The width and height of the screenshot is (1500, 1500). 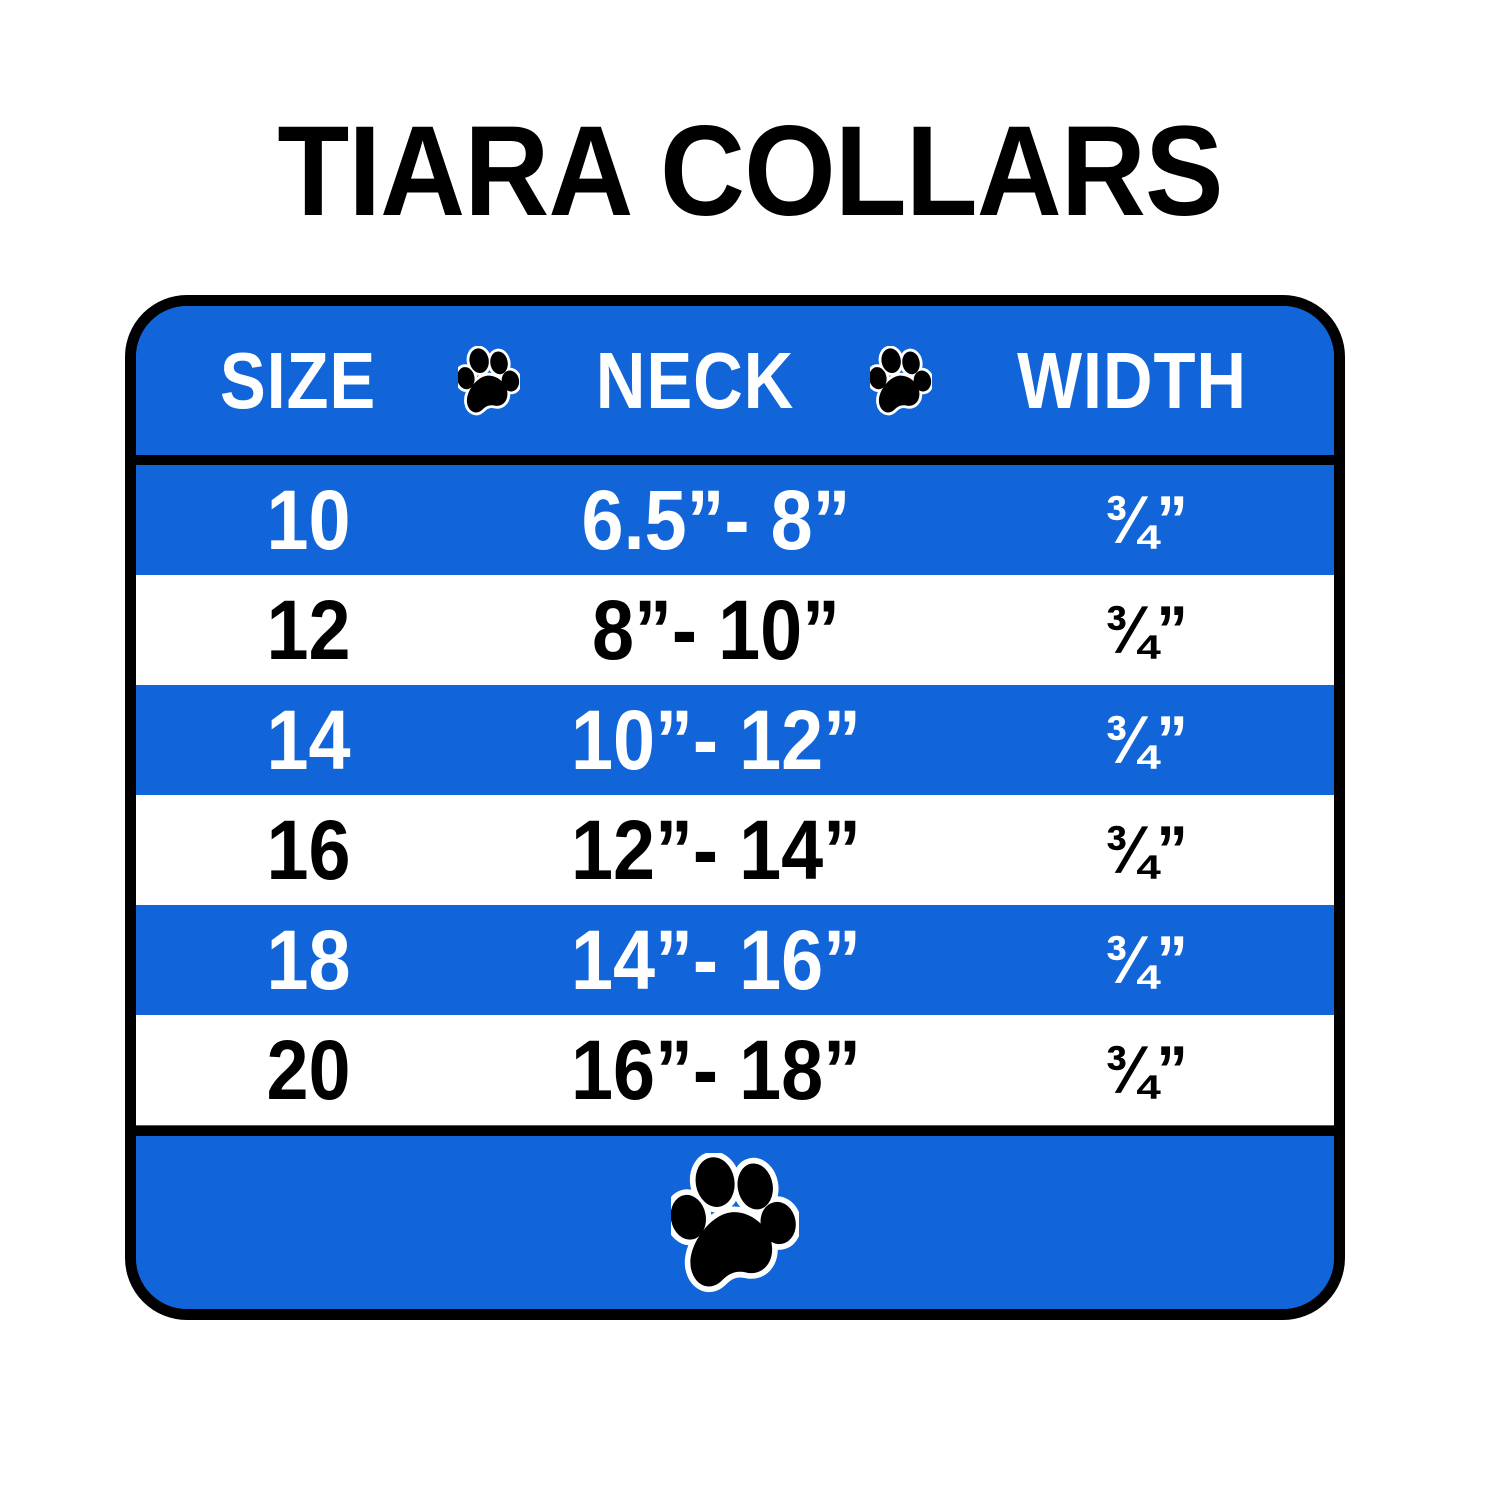 I want to click on cell-size: 12, so click(x=308, y=630).